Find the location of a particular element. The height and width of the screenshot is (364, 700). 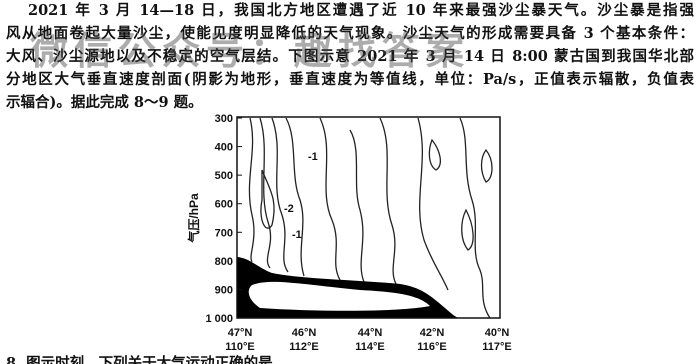

y-tick-label: 500 is located at coordinates (224, 176).